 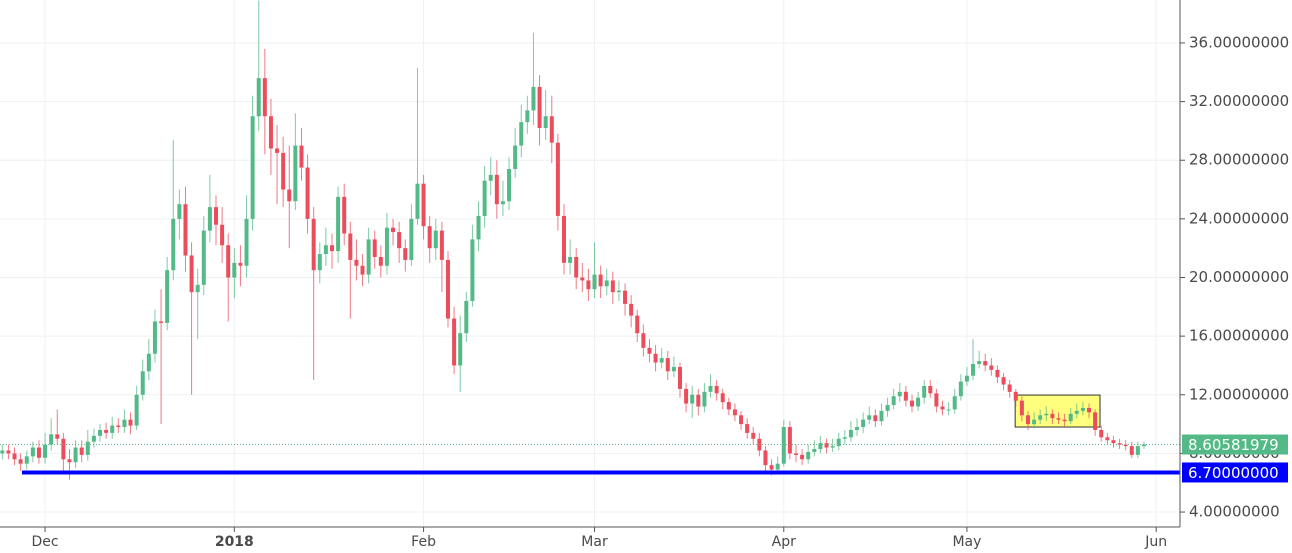 What do you see at coordinates (1239, 101) in the screenshot?
I see `y-tick-label: 32.00000000` at bounding box center [1239, 101].